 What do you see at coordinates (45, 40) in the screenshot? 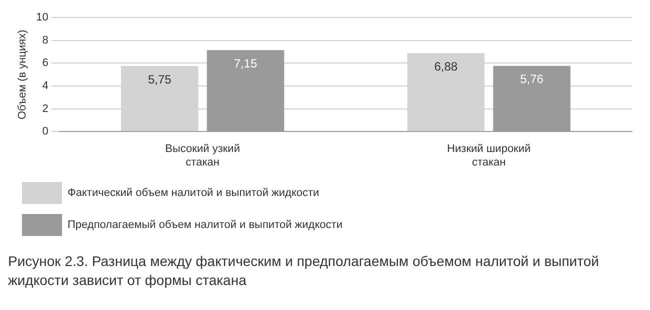
I see `y-tick-label: 8` at bounding box center [45, 40].